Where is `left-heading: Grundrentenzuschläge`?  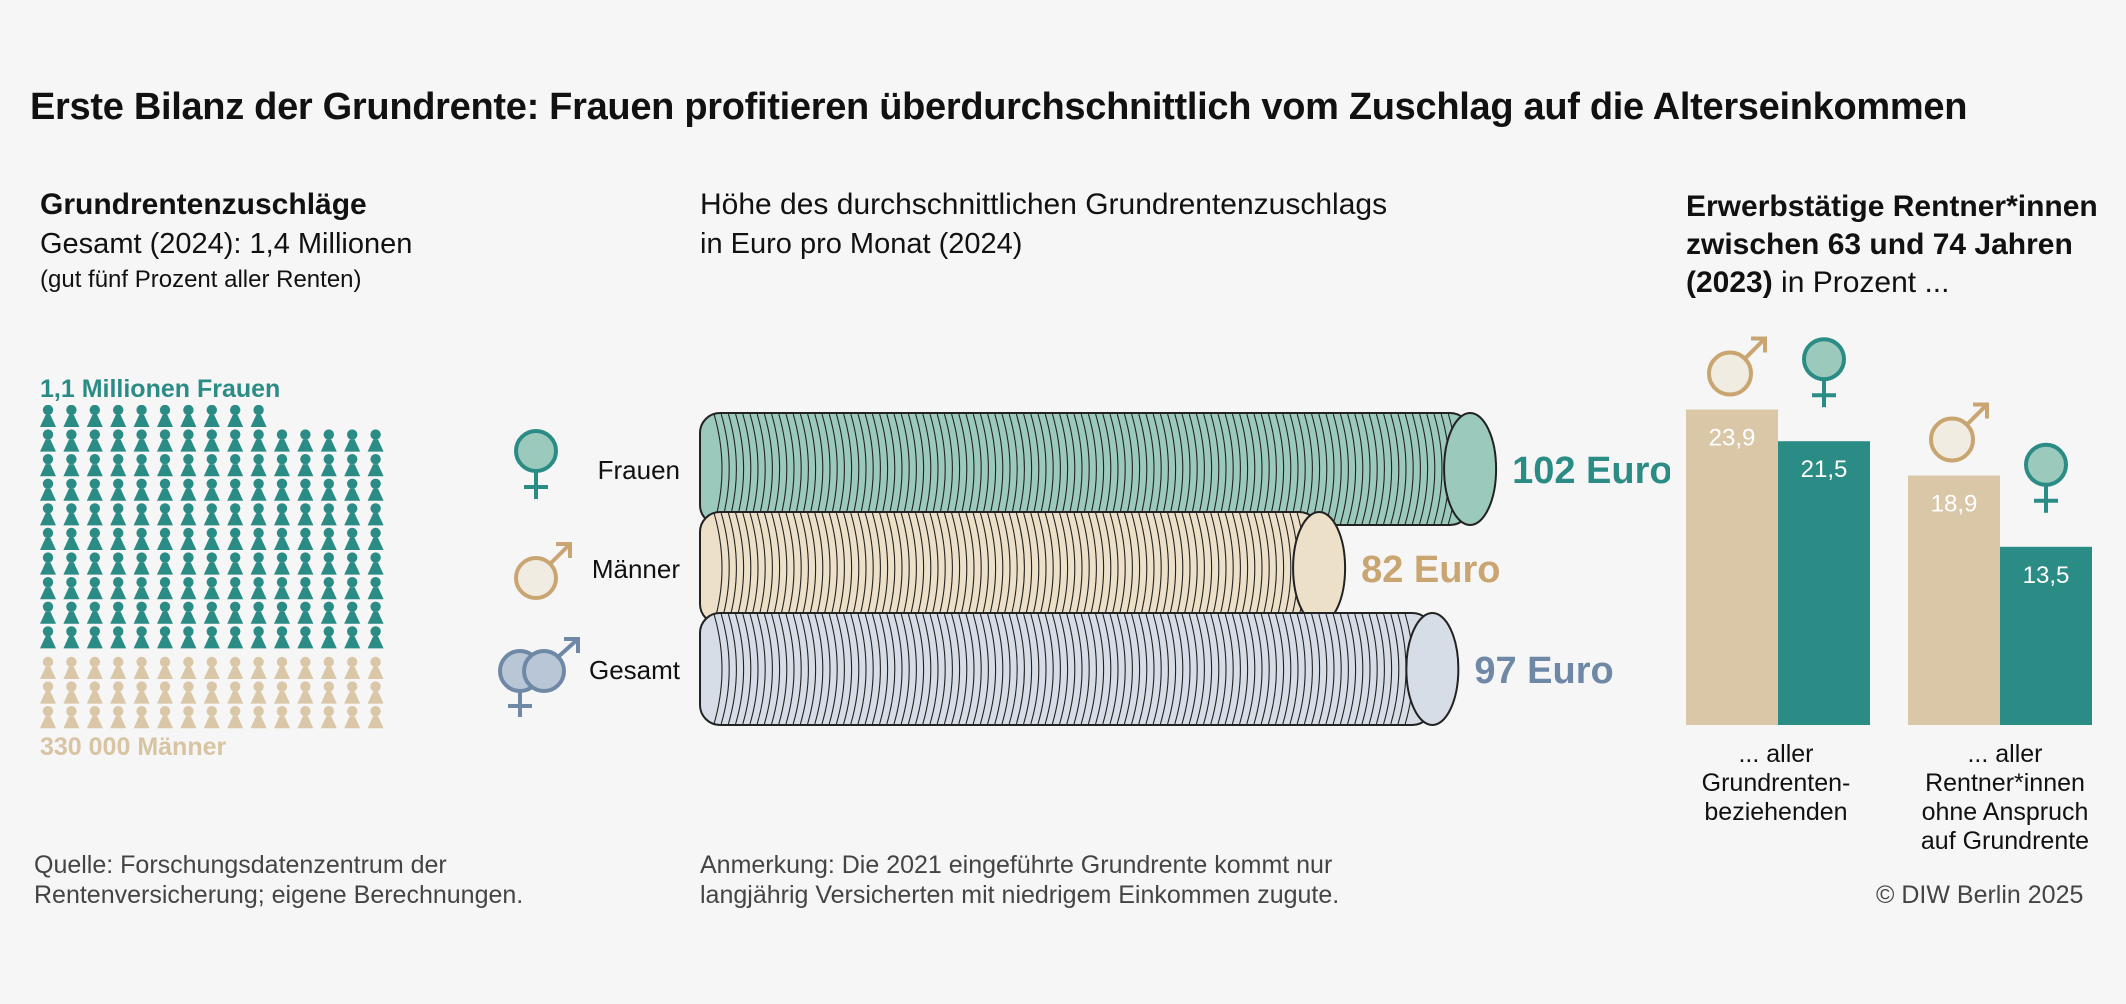 left-heading: Grundrentenzuschläge is located at coordinates (203, 204).